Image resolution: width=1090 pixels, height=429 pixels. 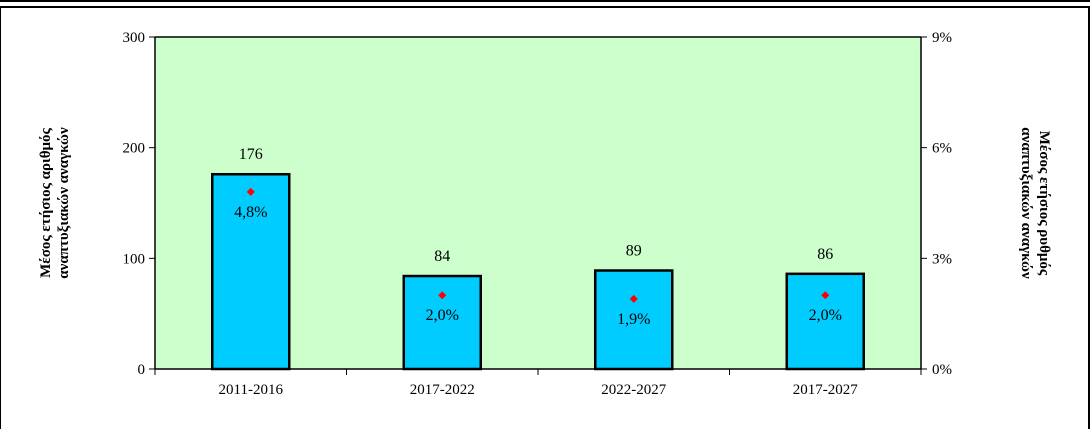 What do you see at coordinates (0, 217) in the screenshot?
I see `frame-left-line` at bounding box center [0, 217].